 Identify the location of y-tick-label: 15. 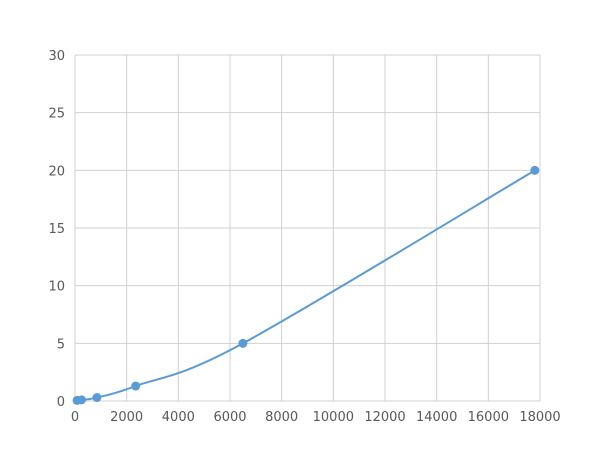
(56, 229).